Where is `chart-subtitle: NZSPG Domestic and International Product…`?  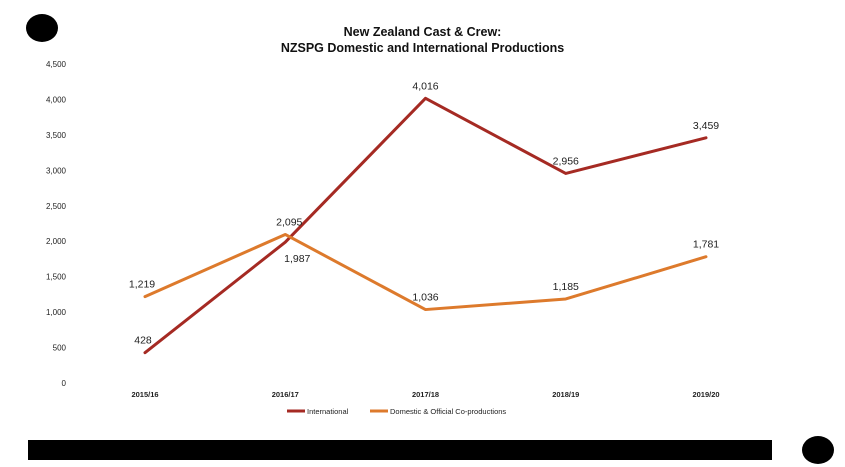 chart-subtitle: NZSPG Domestic and International Product… is located at coordinates (422, 48).